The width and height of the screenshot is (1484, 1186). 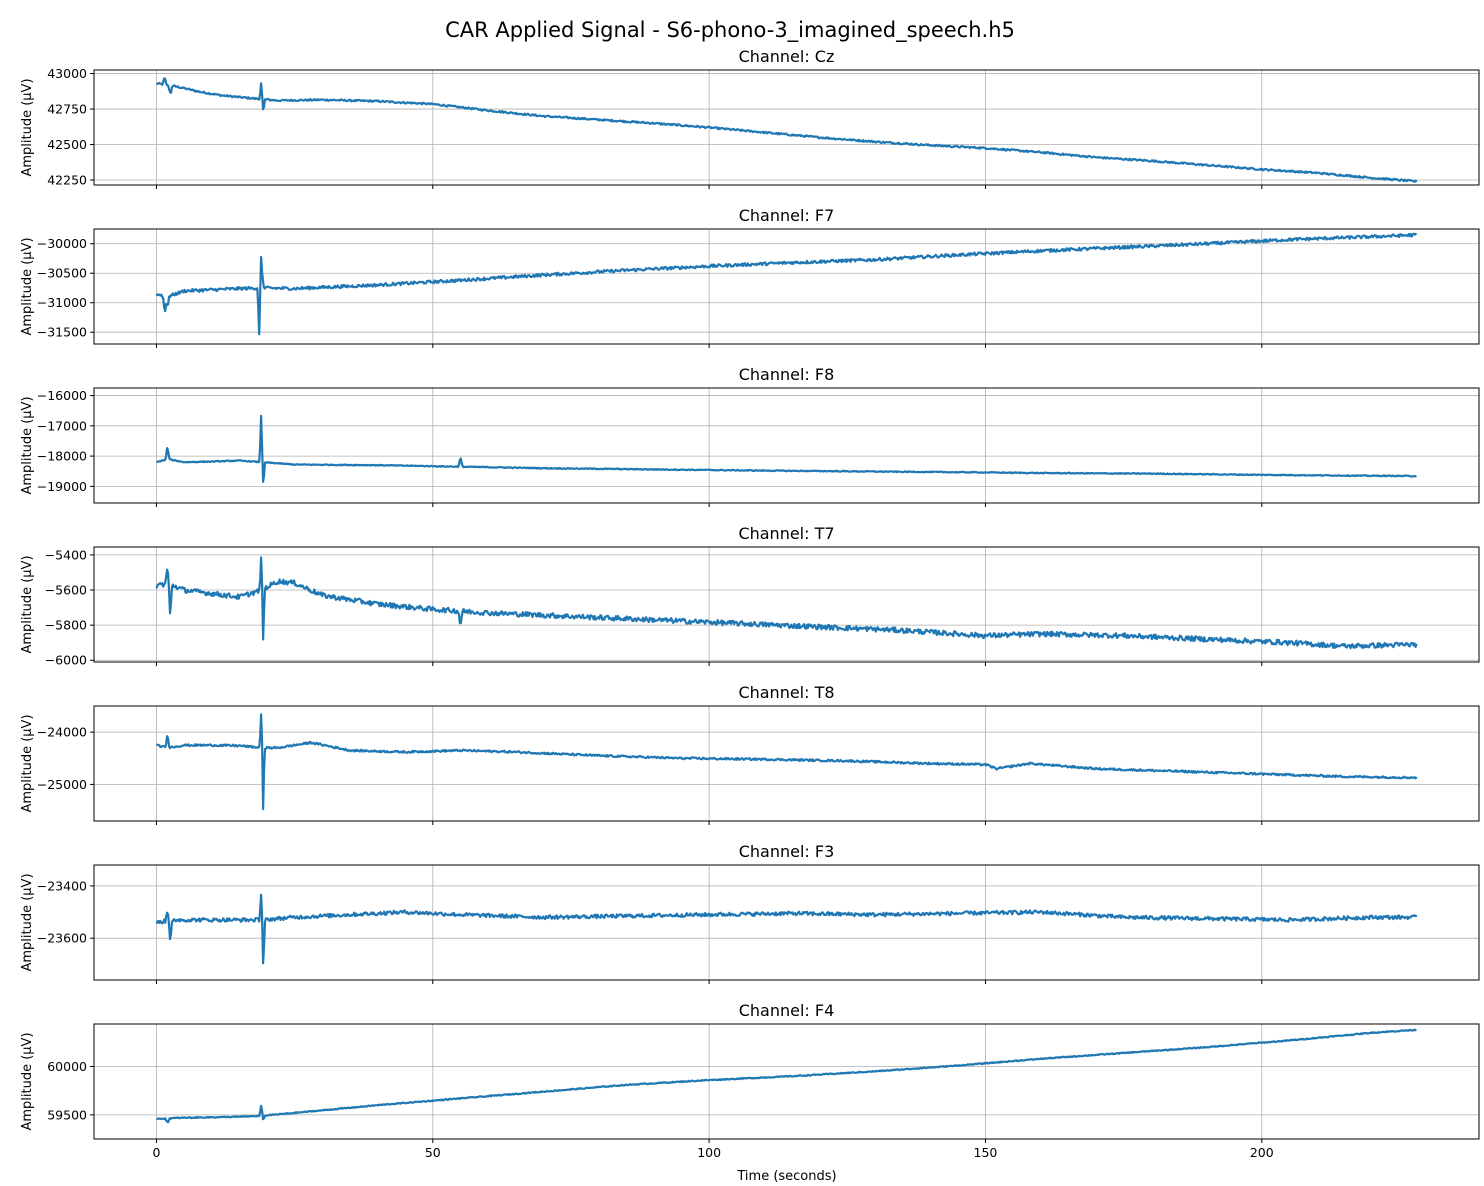 What do you see at coordinates (62, 273) in the screenshot?
I see `y-tick-label: −30500` at bounding box center [62, 273].